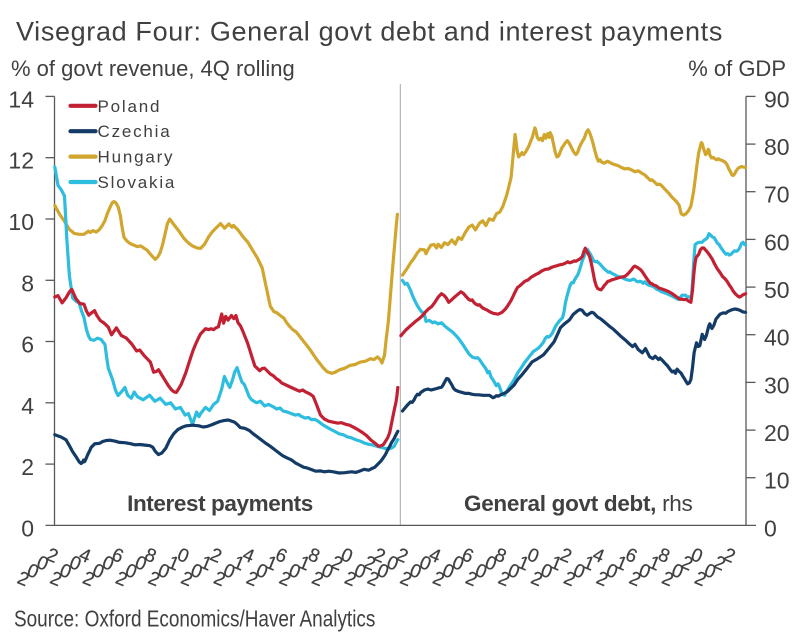  Describe the element at coordinates (27, 467) in the screenshot. I see `svg-text: 2` at that location.